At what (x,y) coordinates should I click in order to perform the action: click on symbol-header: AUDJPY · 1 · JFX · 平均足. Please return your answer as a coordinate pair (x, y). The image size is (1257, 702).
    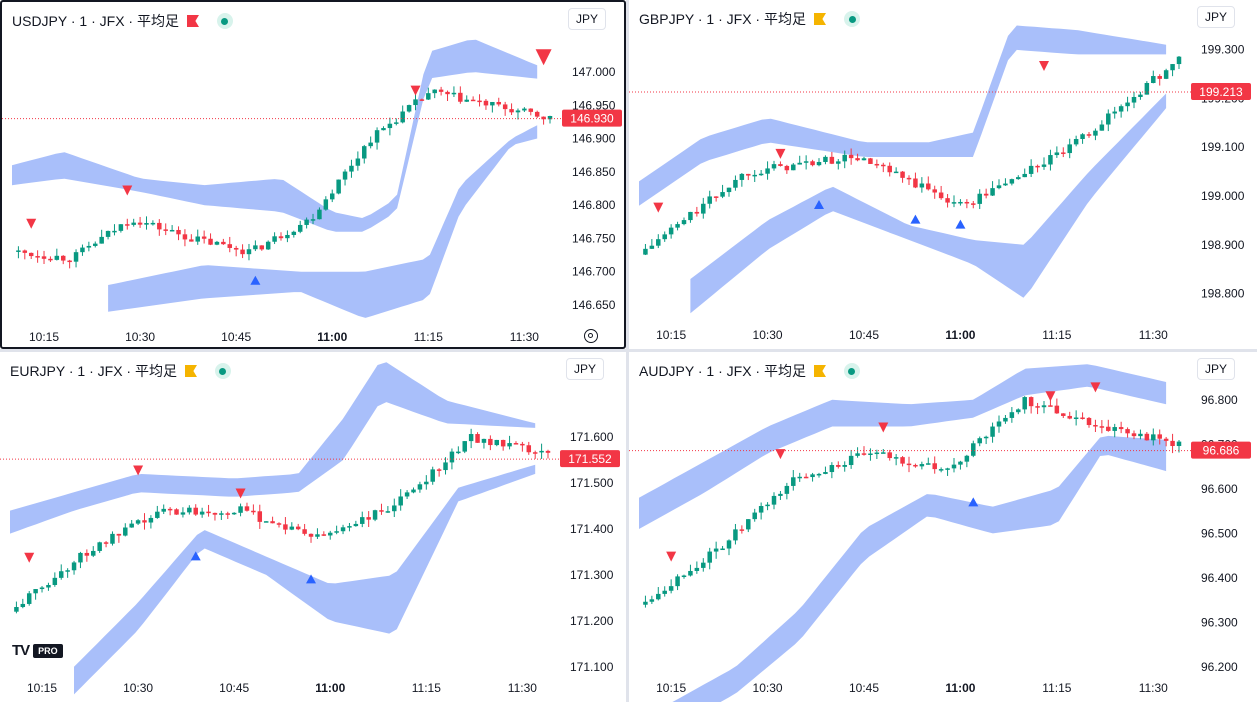
    Looking at the image, I should click on (749, 371).